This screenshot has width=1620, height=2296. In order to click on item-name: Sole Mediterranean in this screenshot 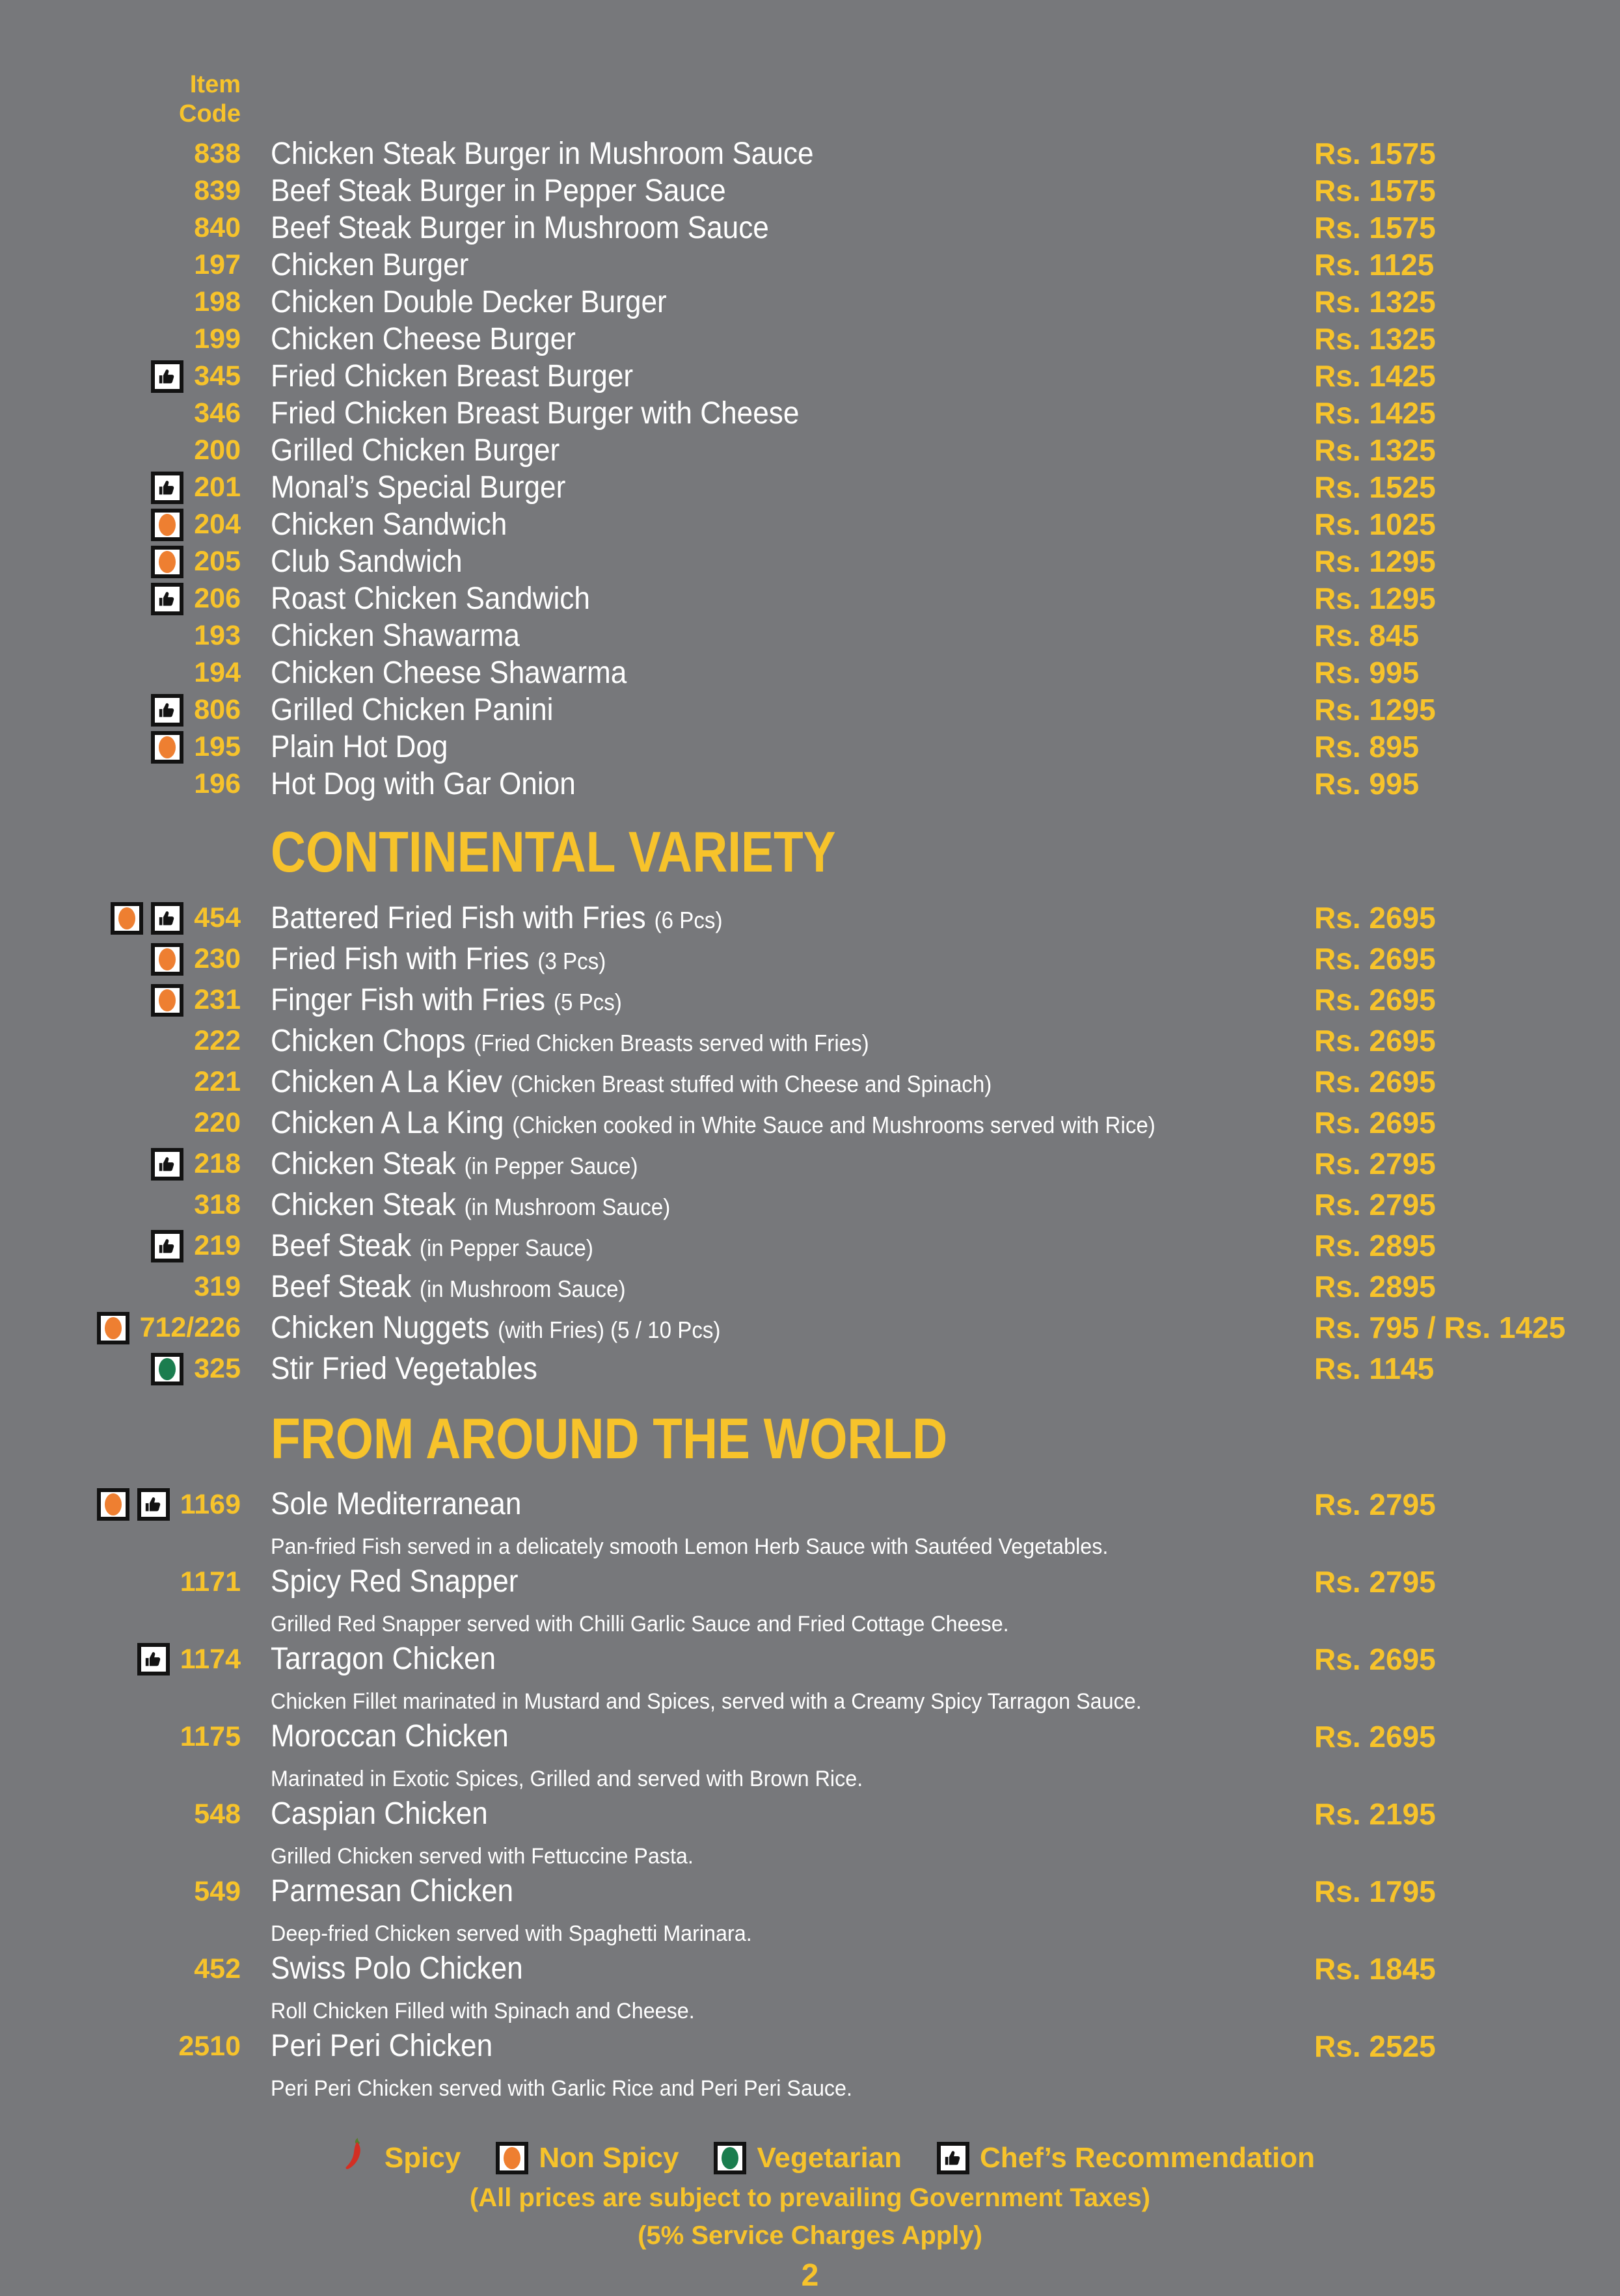, I will do `click(396, 1504)`.